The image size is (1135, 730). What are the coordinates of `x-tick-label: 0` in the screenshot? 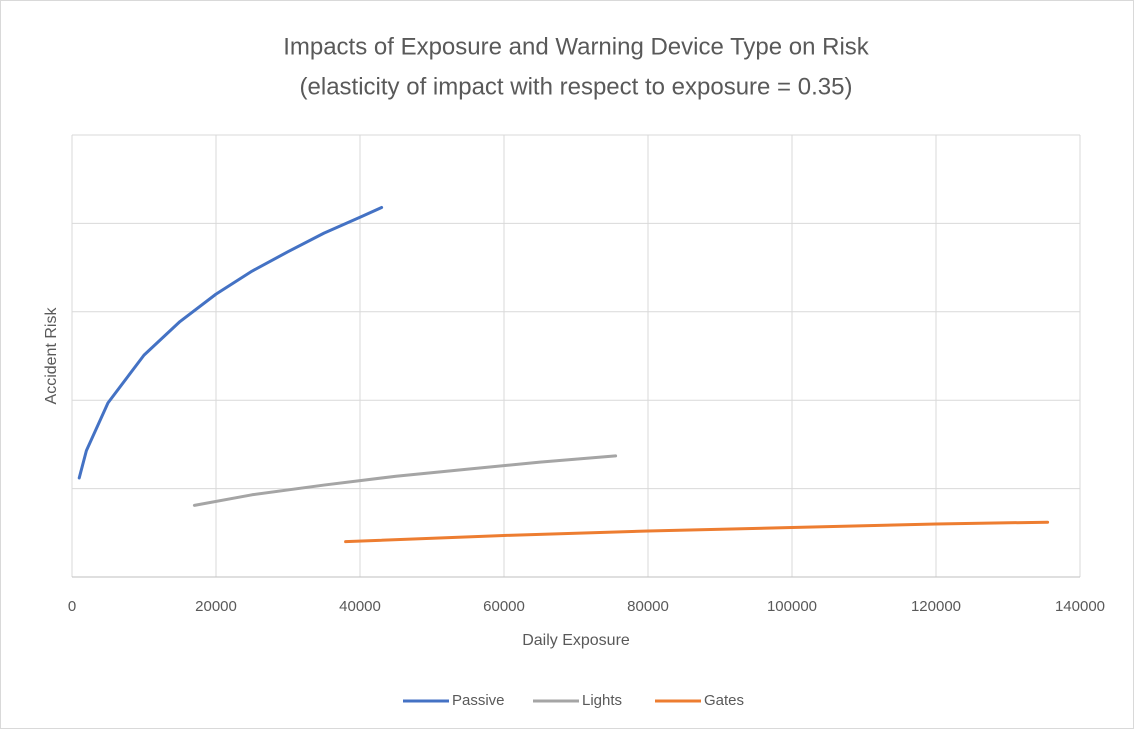 It's located at (72, 606).